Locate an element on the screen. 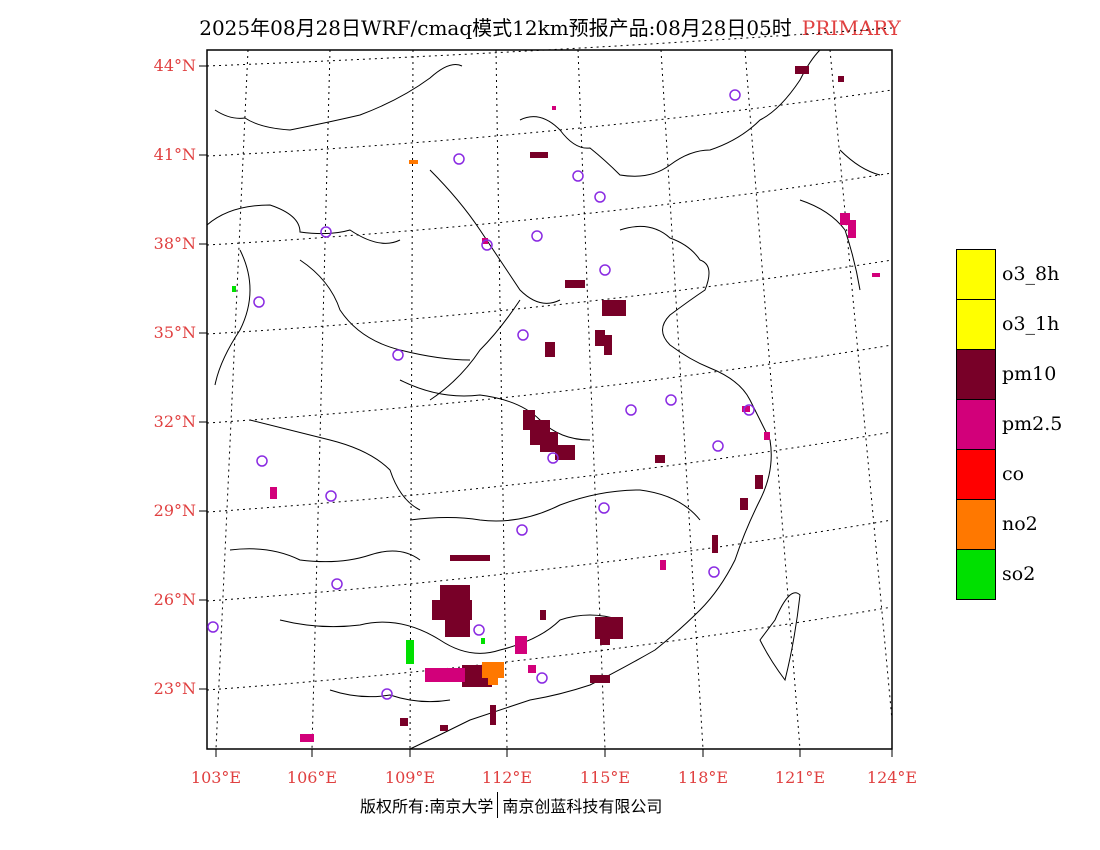 The width and height of the screenshot is (1100, 850). legend-label: pm2.5 is located at coordinates (1032, 424).